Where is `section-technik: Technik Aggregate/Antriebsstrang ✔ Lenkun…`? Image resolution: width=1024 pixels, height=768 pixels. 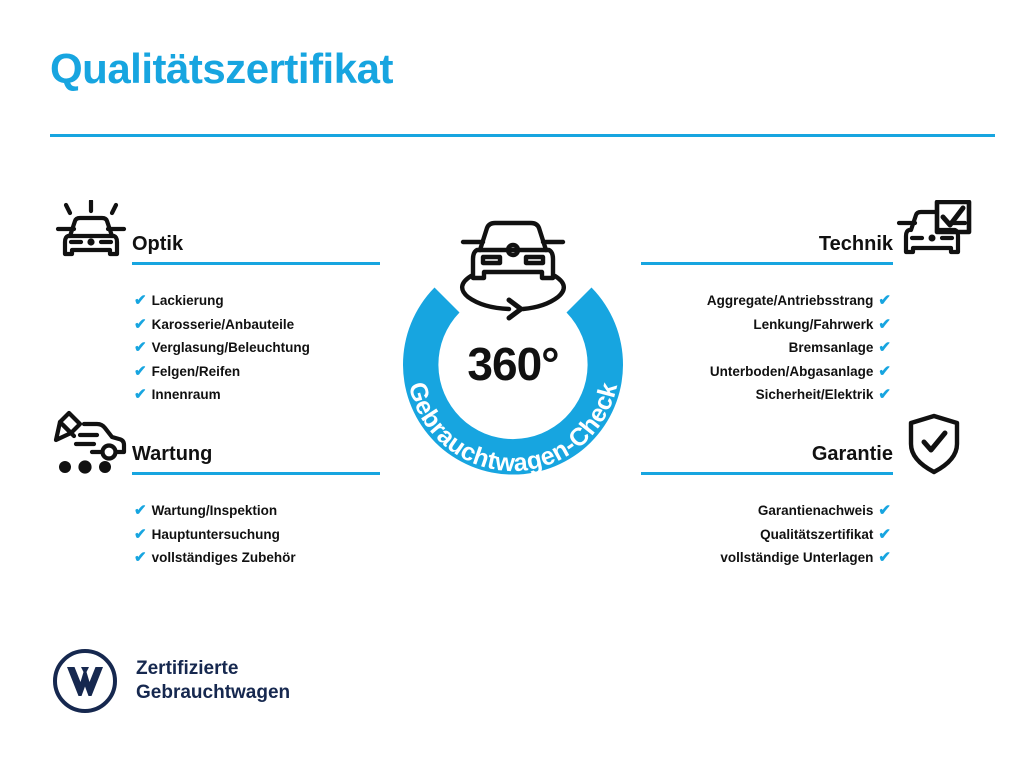 section-technik: Technik Aggregate/Antriebsstrang ✔ Lenkun… is located at coordinates (808, 303).